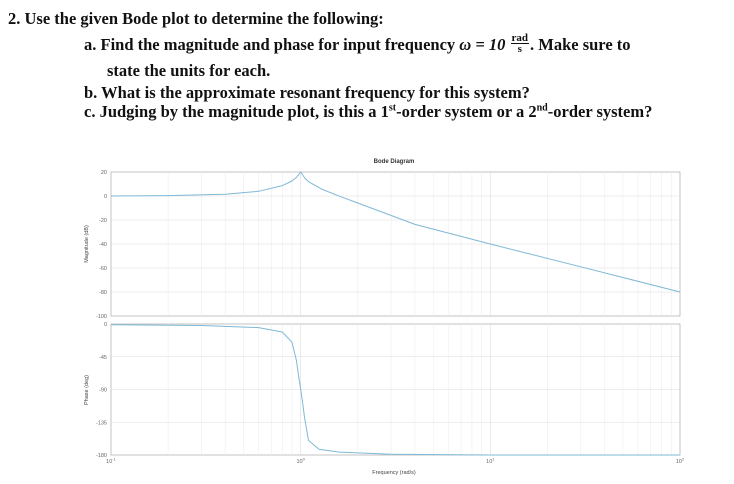  I want to click on phase-y-tick-label: -90, so click(103, 391).